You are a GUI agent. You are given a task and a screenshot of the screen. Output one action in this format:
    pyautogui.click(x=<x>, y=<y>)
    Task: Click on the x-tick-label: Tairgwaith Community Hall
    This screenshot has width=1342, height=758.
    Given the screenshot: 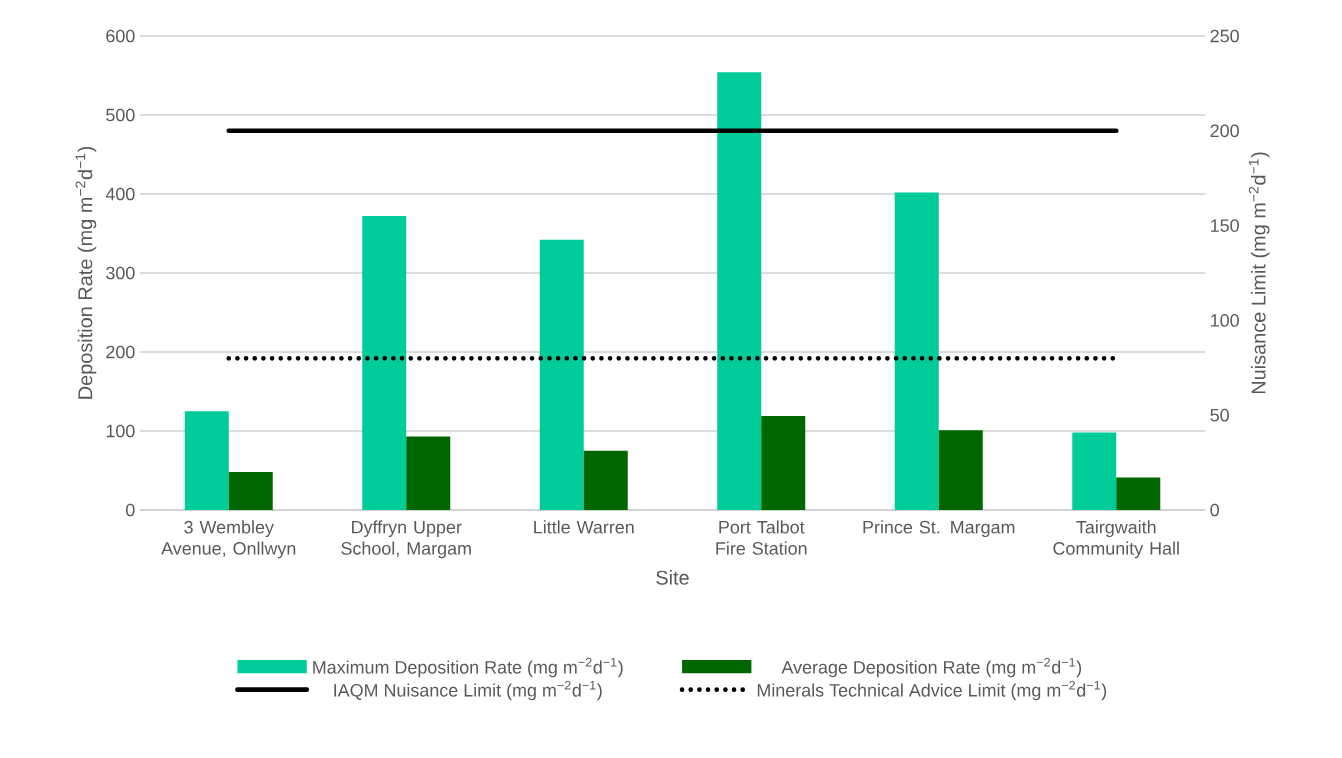 What is the action you would take?
    pyautogui.click(x=1116, y=539)
    